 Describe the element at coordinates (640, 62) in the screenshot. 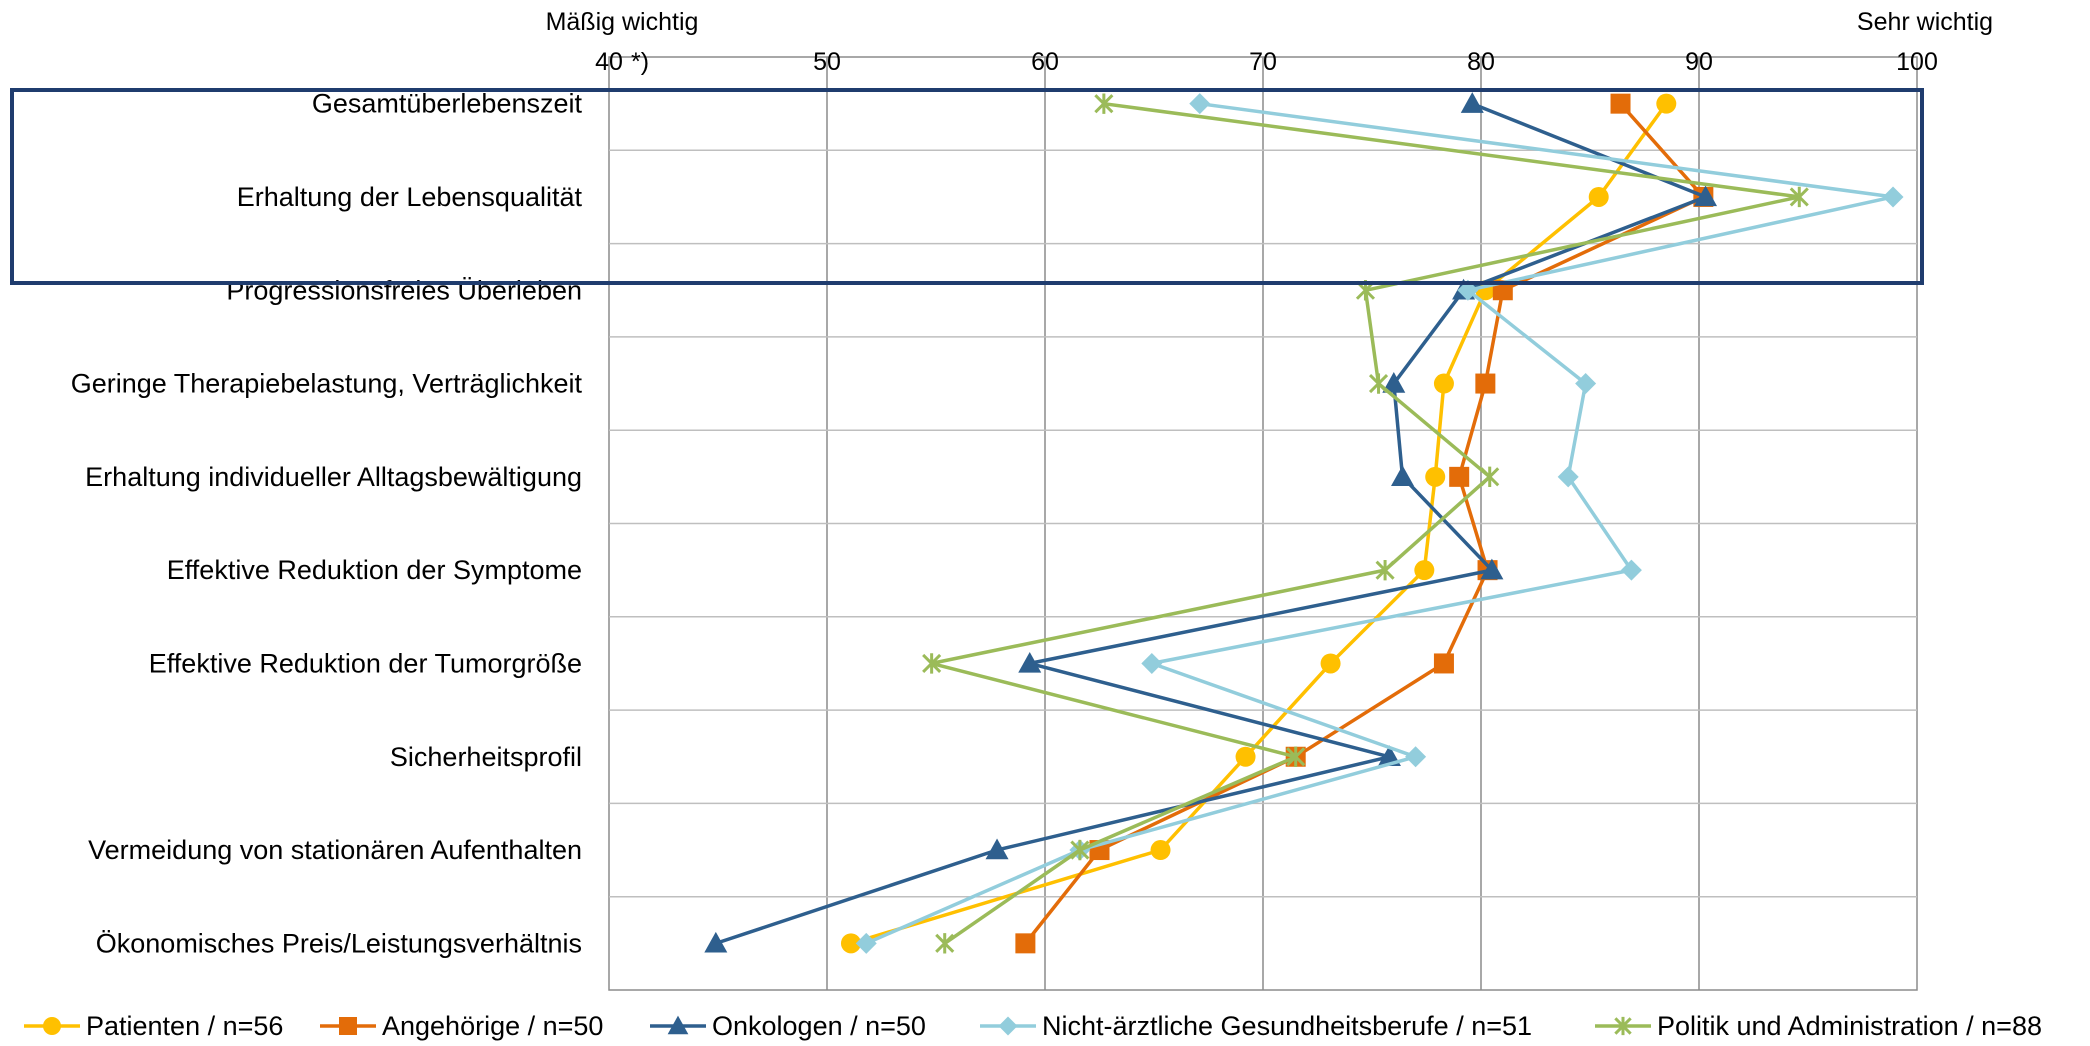

I see `x-tick-note: *)` at that location.